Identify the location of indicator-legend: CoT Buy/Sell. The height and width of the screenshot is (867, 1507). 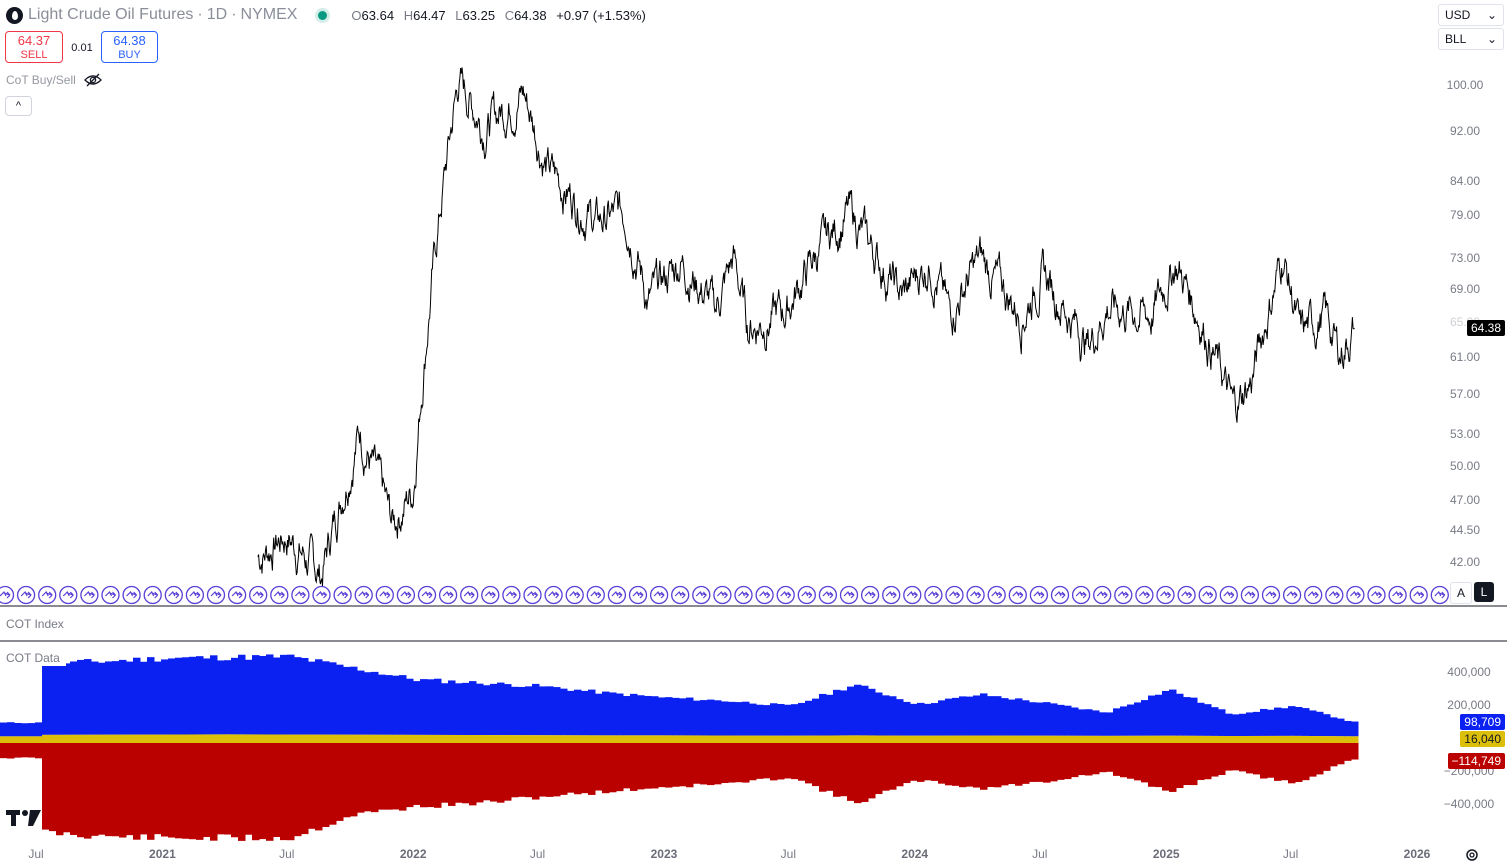
(54, 80).